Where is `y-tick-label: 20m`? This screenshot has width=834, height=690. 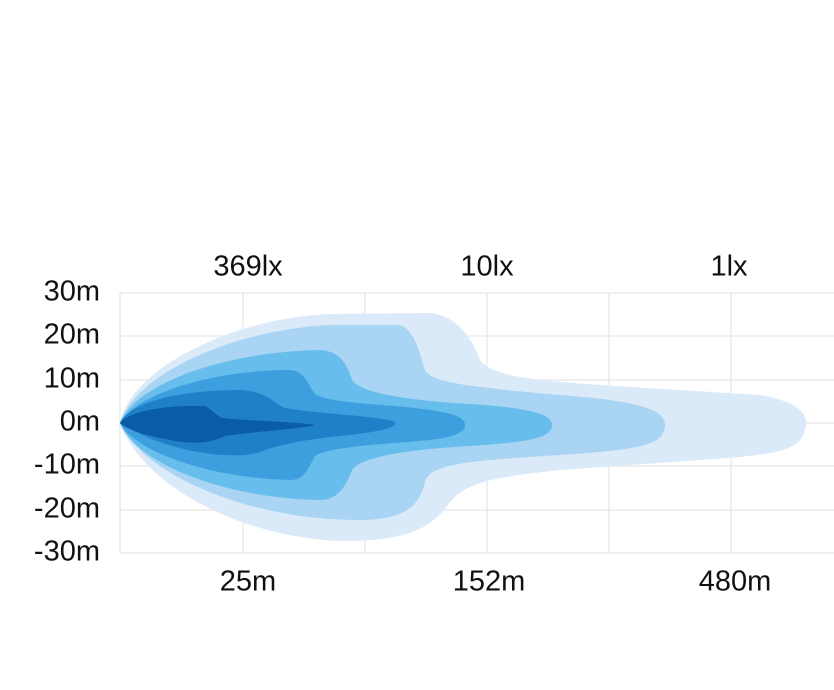
y-tick-label: 20m is located at coordinates (72, 335).